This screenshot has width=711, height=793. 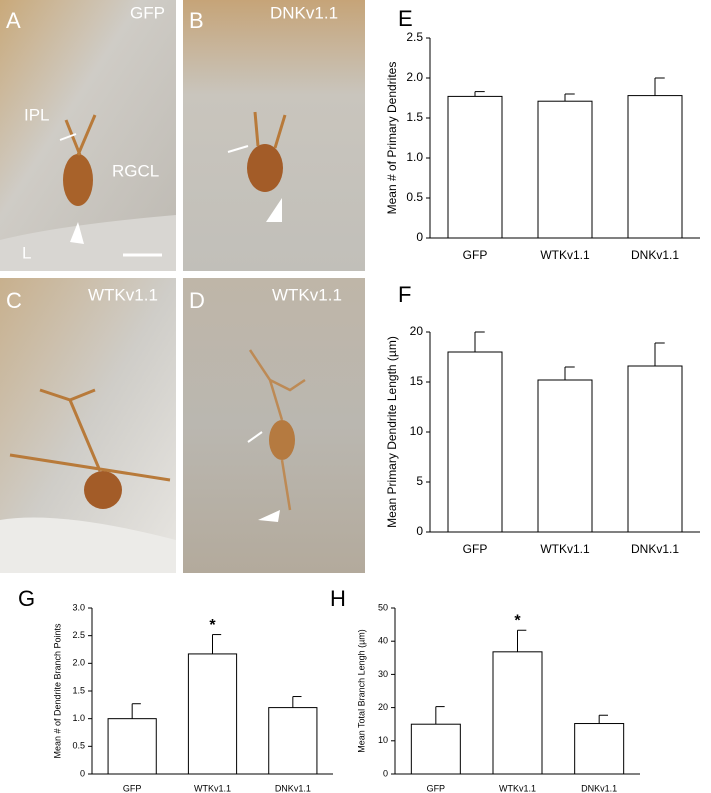 I want to click on y-tick-label: 50, so click(x=383, y=607).